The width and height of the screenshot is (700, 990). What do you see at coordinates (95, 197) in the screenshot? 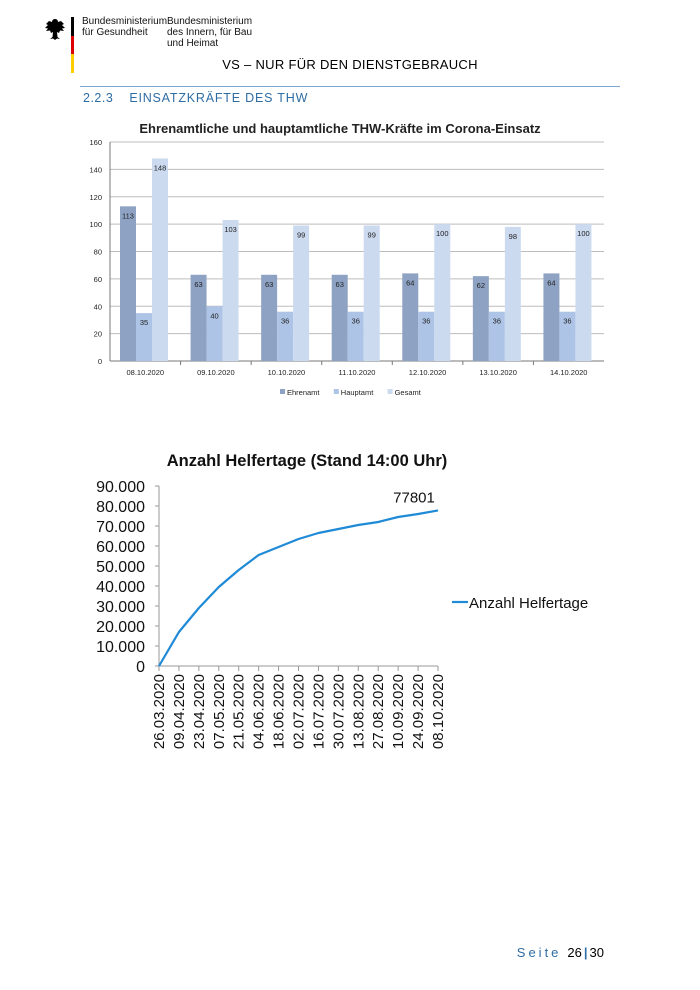
I see `bar-y-tick-label: 120` at bounding box center [95, 197].